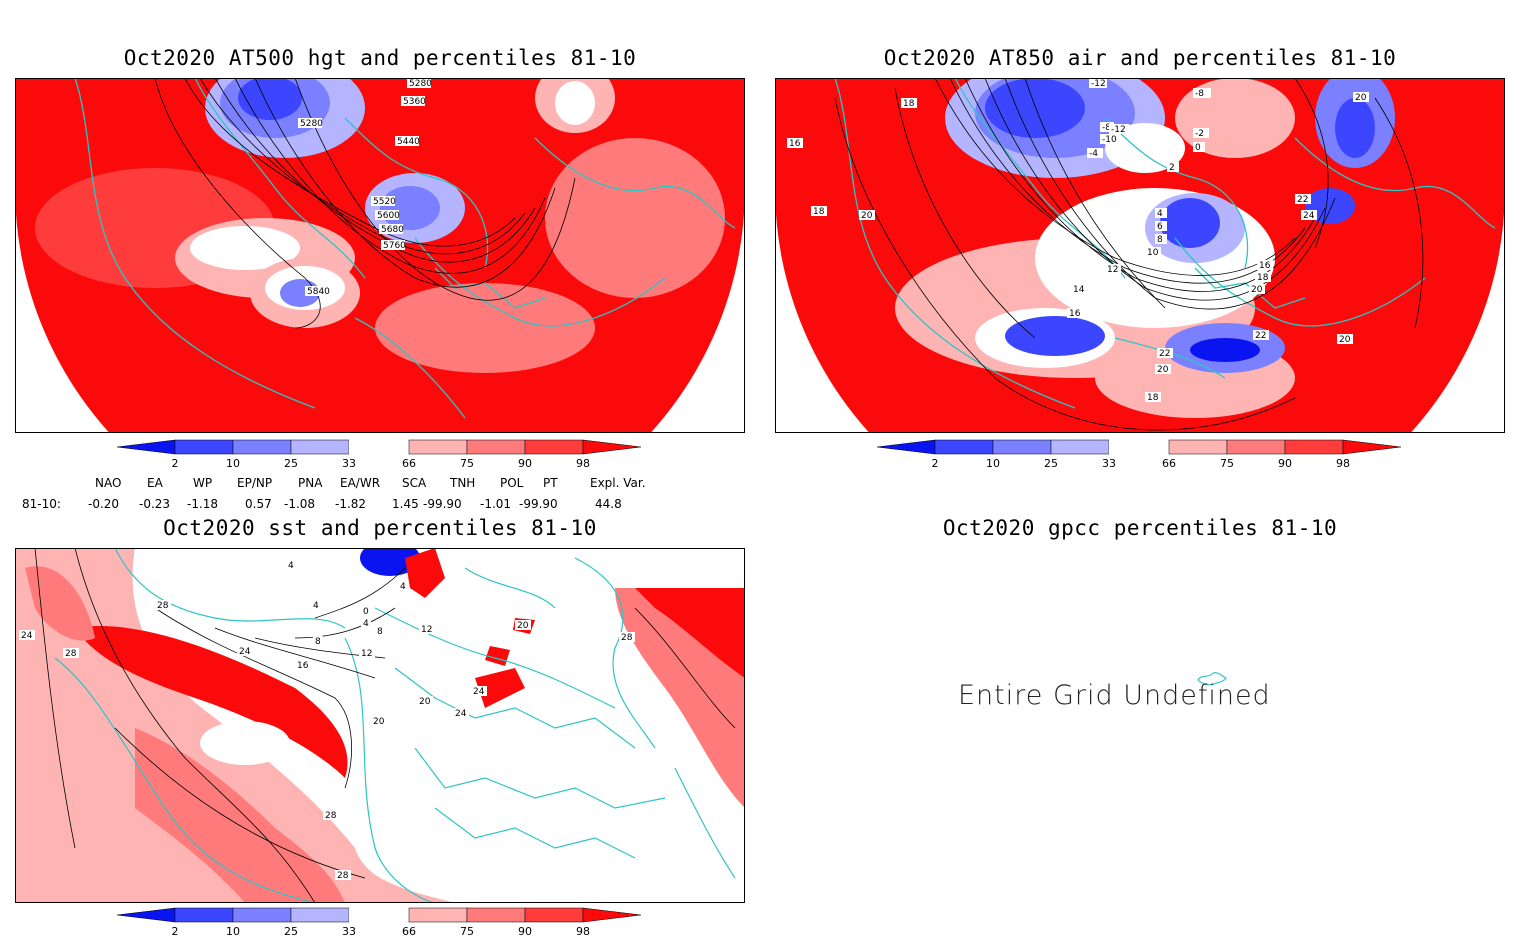 The height and width of the screenshot is (942, 1520). Describe the element at coordinates (258, 504) in the screenshot. I see `index-value: 0.57` at that location.